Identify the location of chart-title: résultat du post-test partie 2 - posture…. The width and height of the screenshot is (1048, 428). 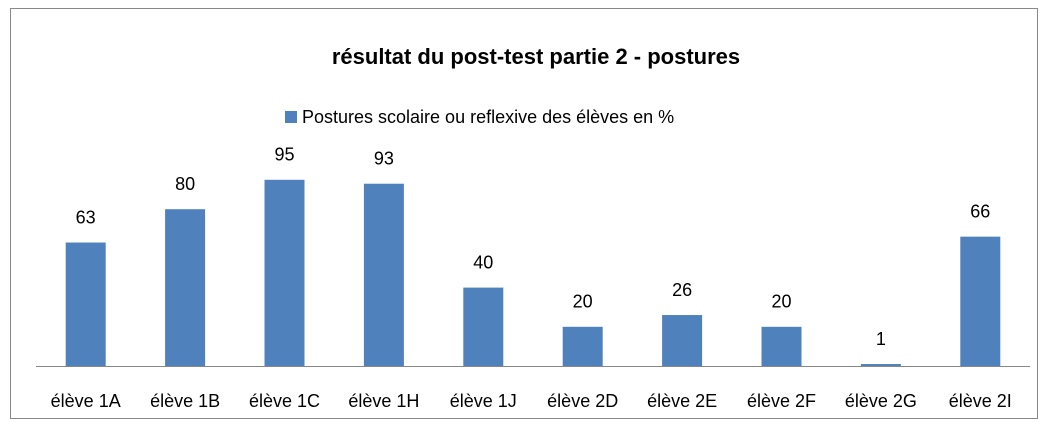
(536, 56).